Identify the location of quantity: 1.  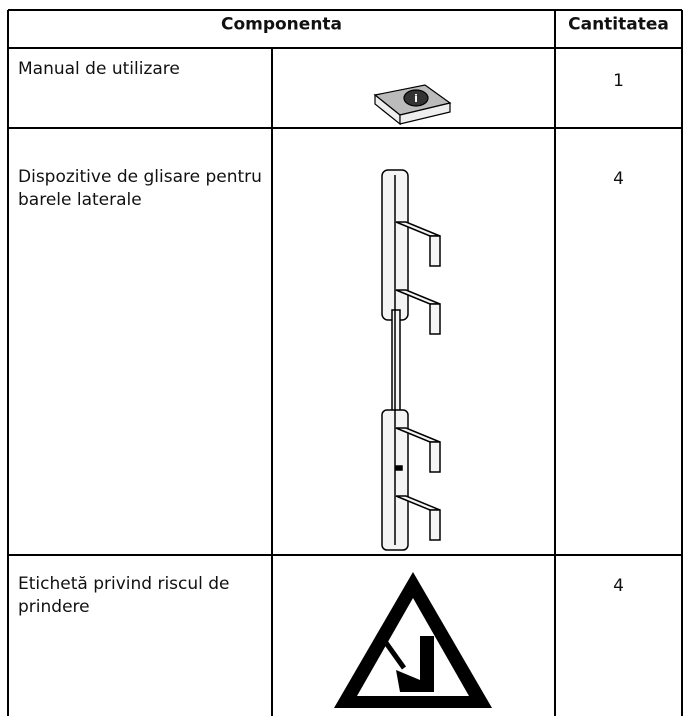
(618, 81).